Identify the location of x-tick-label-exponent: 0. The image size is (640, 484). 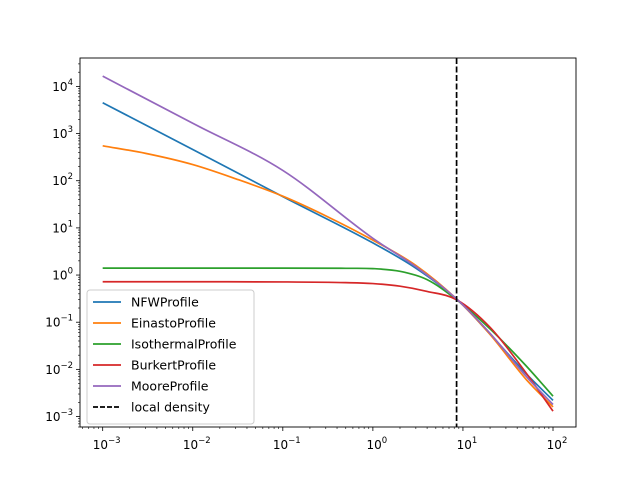
(384, 441).